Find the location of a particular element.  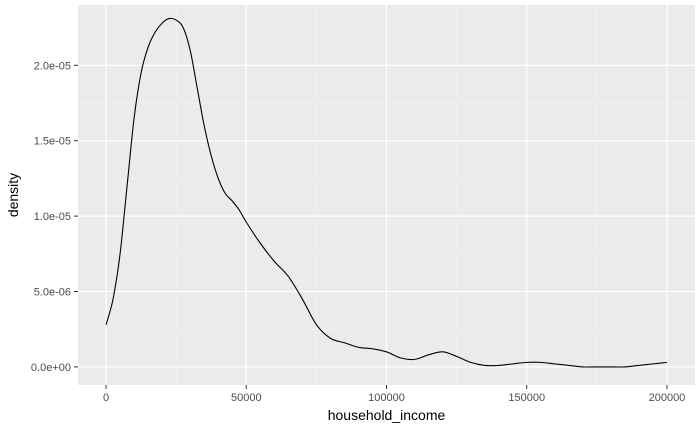

x-axis: 0 50000 100000 150000 200000 is located at coordinates (394, 394).